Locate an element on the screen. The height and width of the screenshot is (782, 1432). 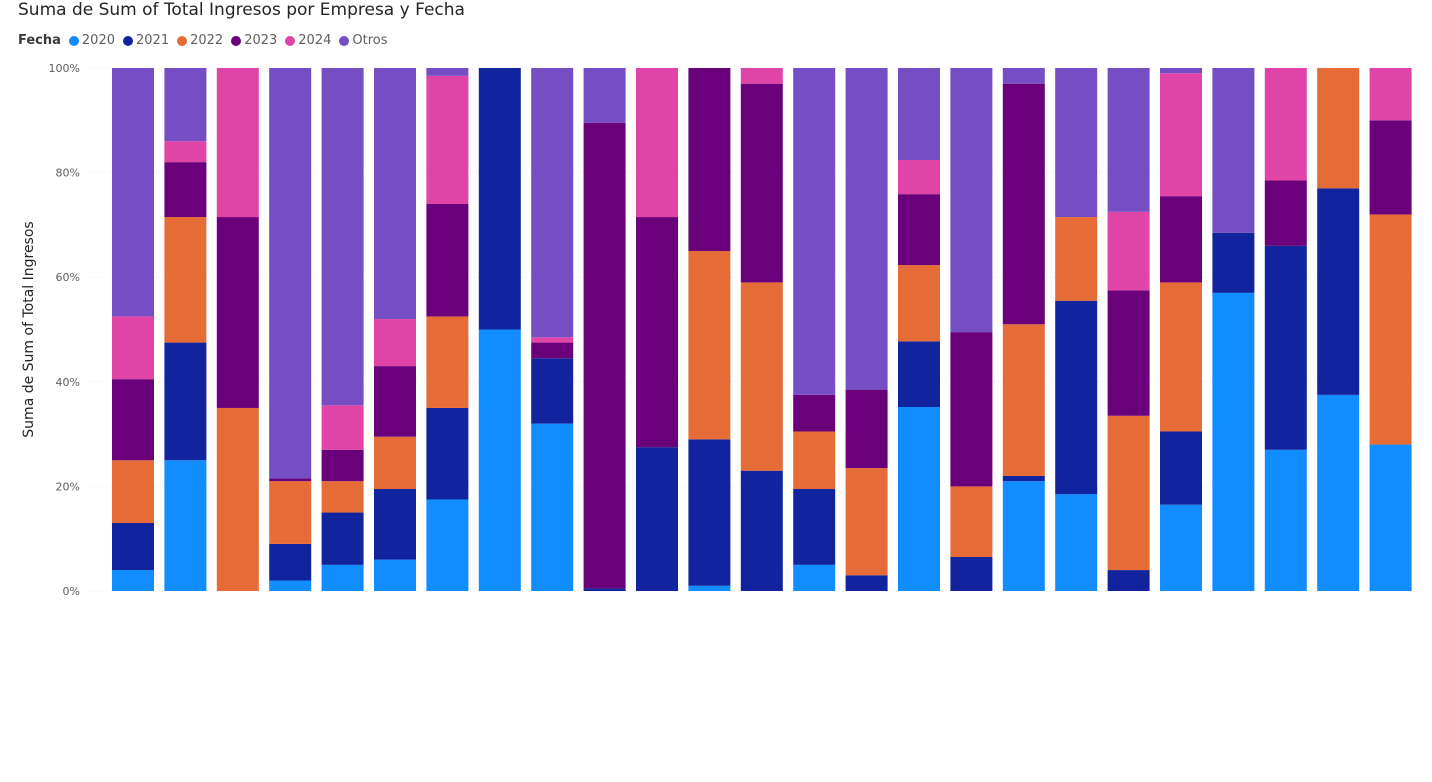
bar-c21-2022 is located at coordinates (1181, 357).